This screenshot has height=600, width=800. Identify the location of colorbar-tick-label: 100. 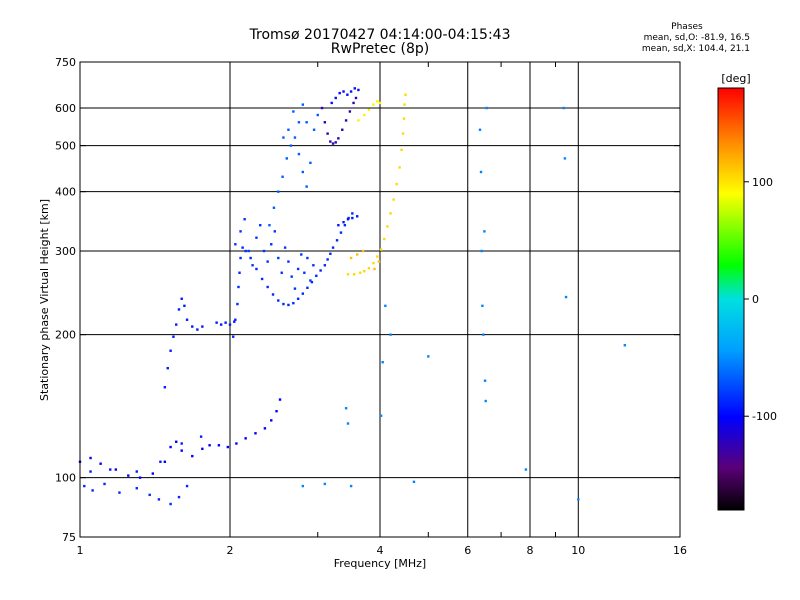
(762, 182).